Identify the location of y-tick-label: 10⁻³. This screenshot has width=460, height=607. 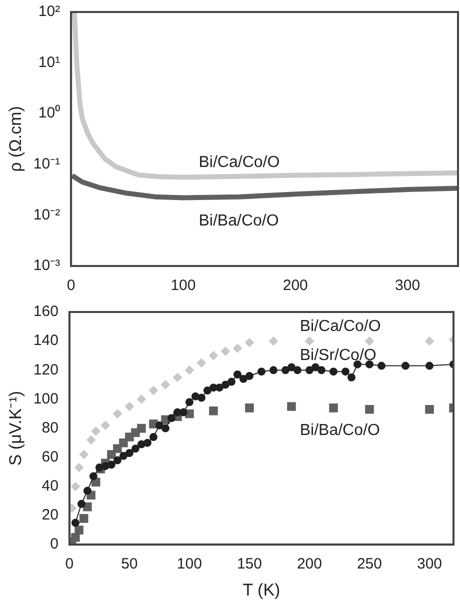
(46, 265).